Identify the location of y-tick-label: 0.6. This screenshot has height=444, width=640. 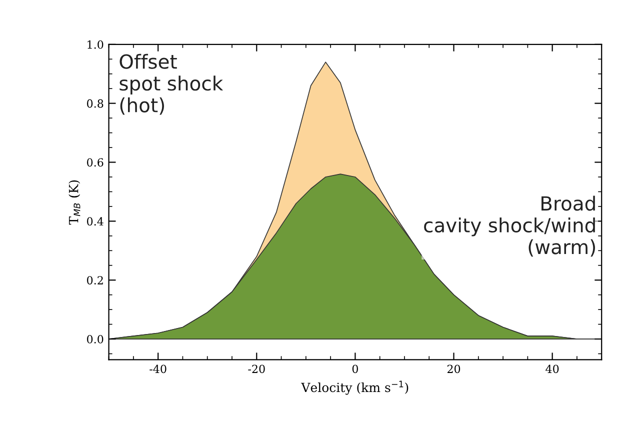
(95, 162).